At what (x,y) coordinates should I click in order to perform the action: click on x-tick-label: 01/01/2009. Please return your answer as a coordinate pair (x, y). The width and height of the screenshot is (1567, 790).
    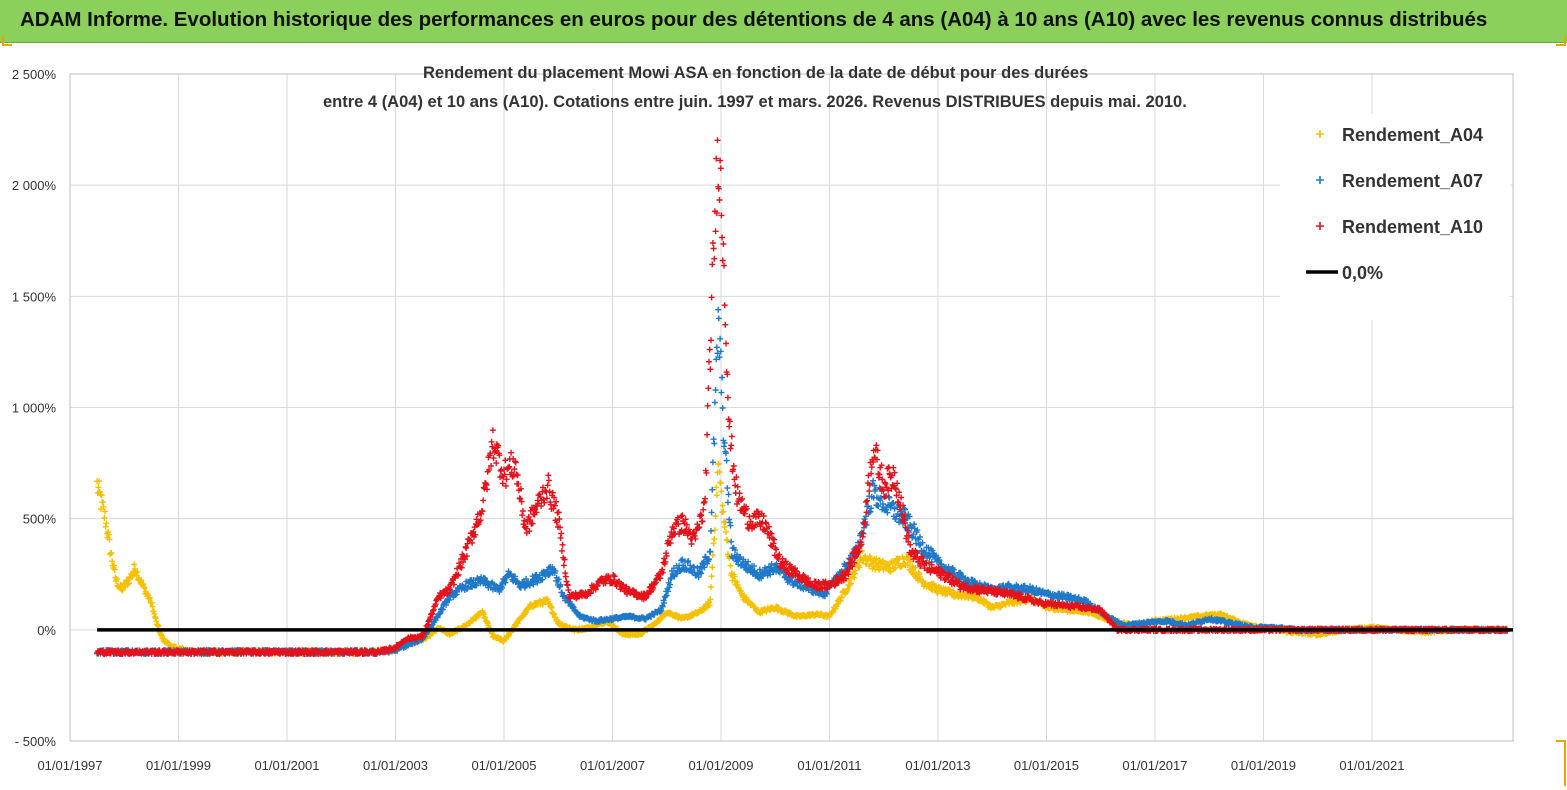
    Looking at the image, I should click on (720, 765).